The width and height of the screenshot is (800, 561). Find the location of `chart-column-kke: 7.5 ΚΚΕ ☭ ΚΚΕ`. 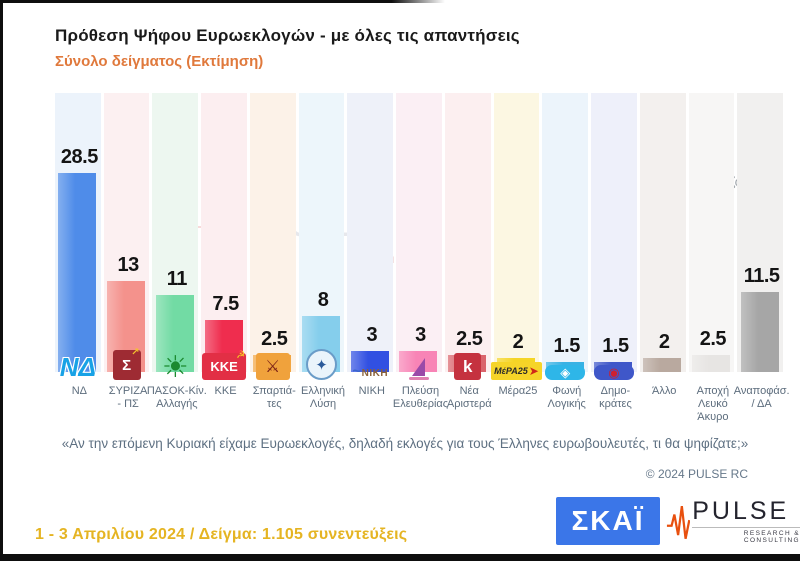

chart-column-kke: 7.5 ΚΚΕ ☭ ΚΚΕ is located at coordinates (225, 245).